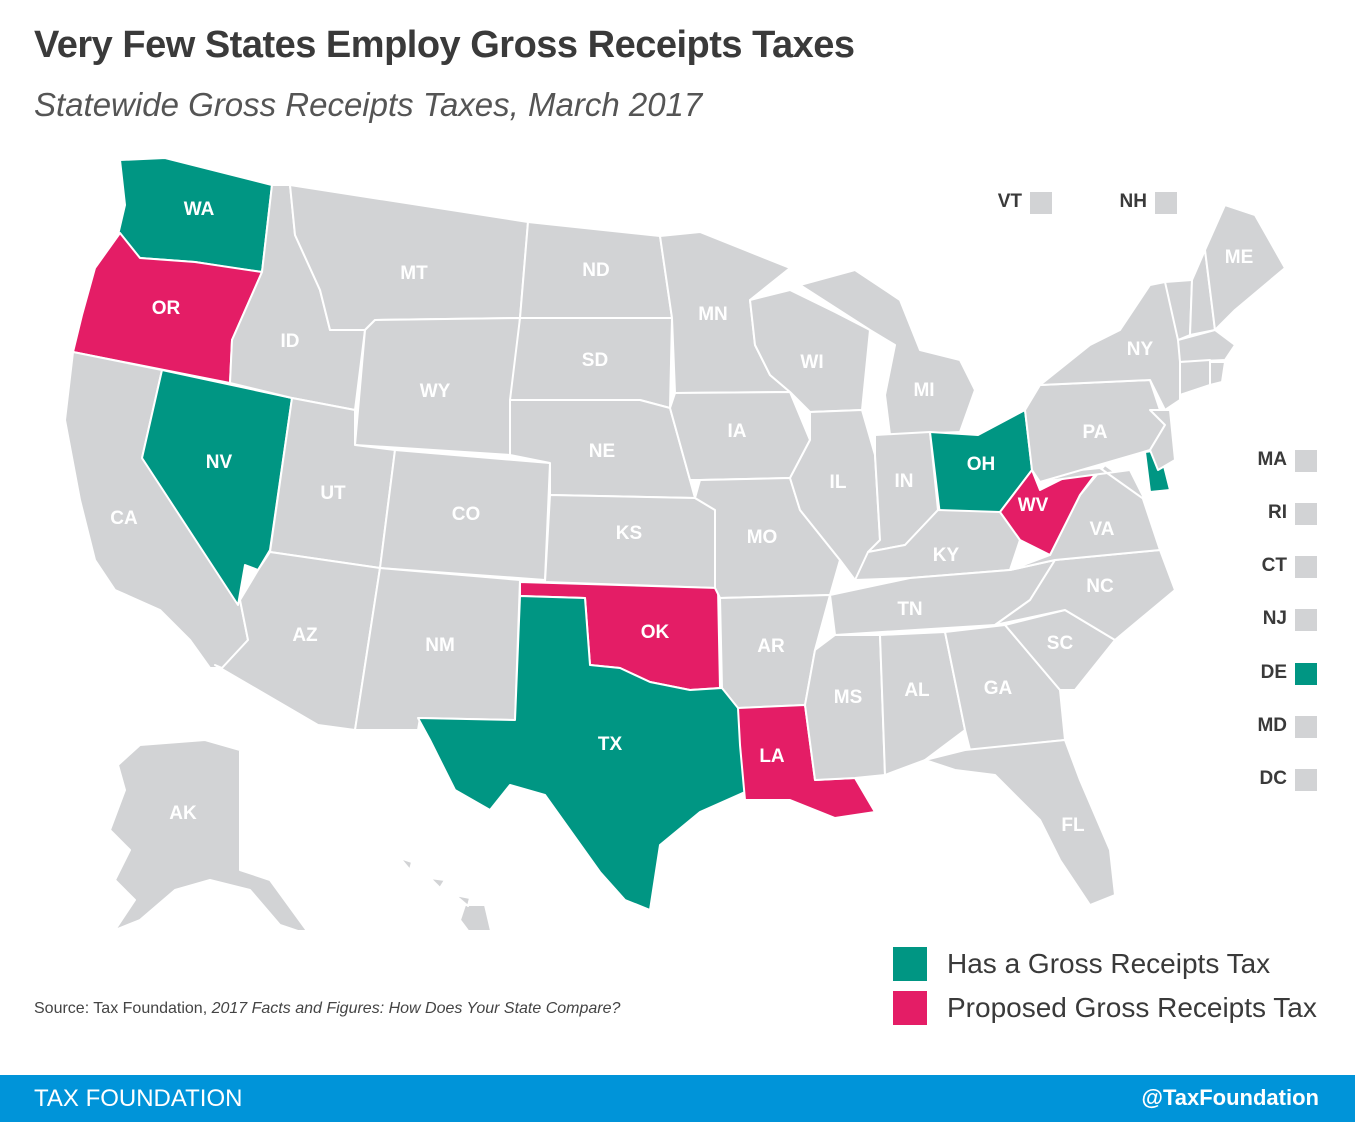 The image size is (1355, 1122). What do you see at coordinates (440, 645) in the screenshot?
I see `state-label-nm: NM` at bounding box center [440, 645].